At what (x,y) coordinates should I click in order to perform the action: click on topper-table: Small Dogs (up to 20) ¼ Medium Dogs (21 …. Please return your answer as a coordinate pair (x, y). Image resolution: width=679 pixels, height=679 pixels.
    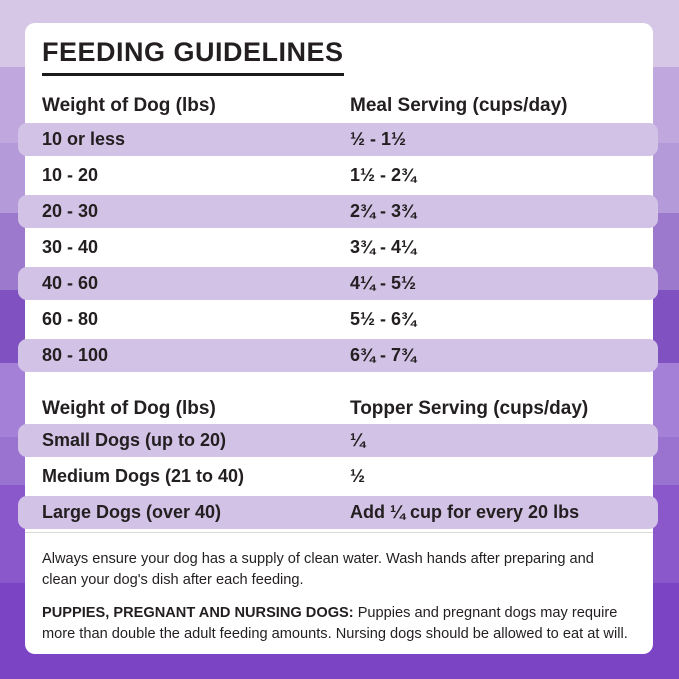
    Looking at the image, I should click on (338, 477).